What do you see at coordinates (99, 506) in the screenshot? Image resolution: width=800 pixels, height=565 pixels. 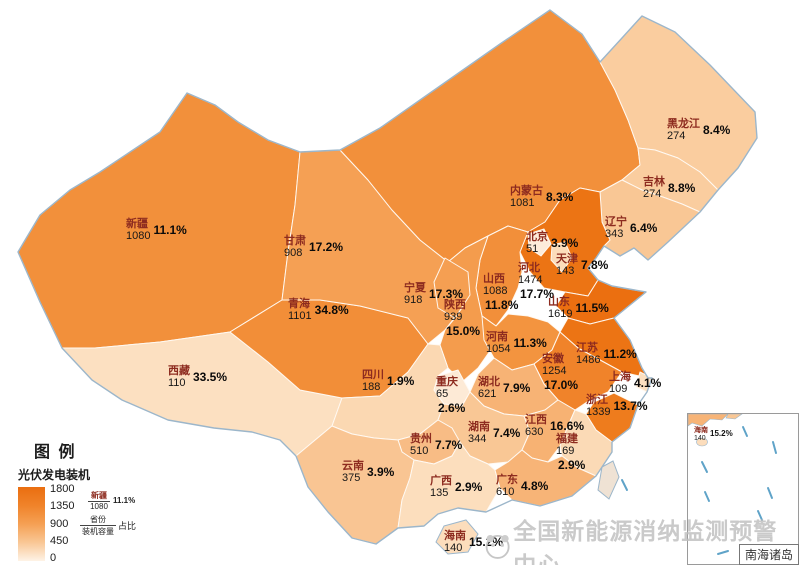 I see `legend-example-value: 1080` at bounding box center [99, 506].